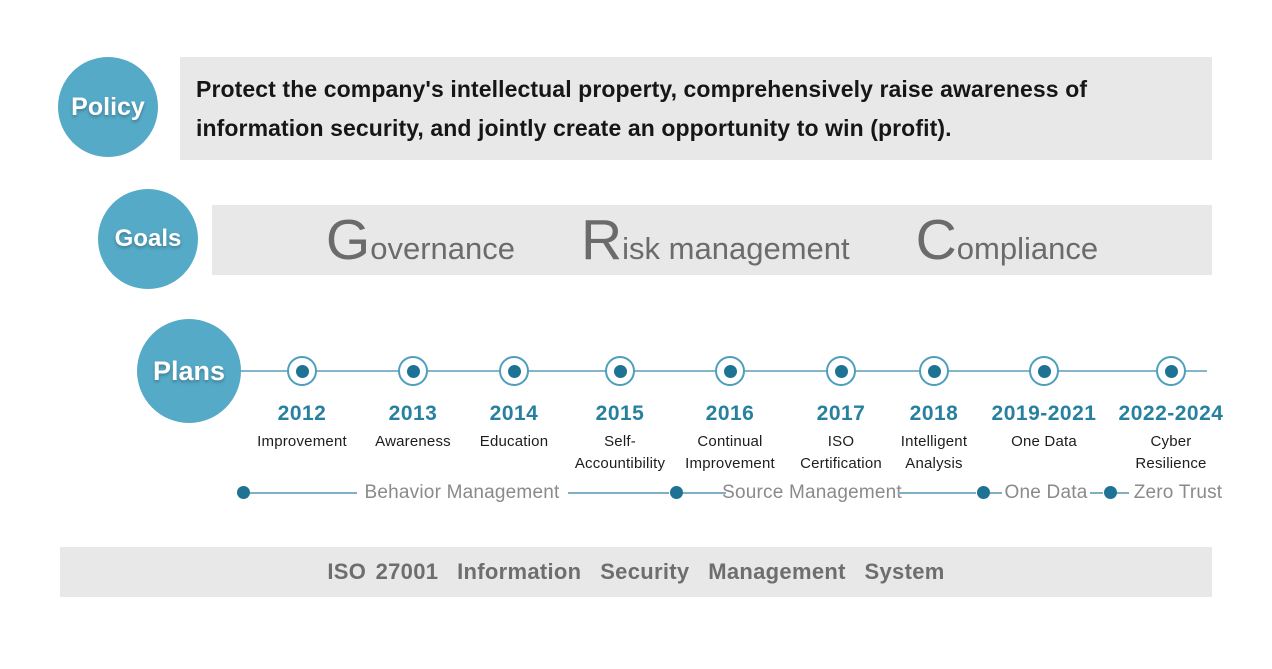  I want to click on milestone-year: 2012, so click(302, 413).